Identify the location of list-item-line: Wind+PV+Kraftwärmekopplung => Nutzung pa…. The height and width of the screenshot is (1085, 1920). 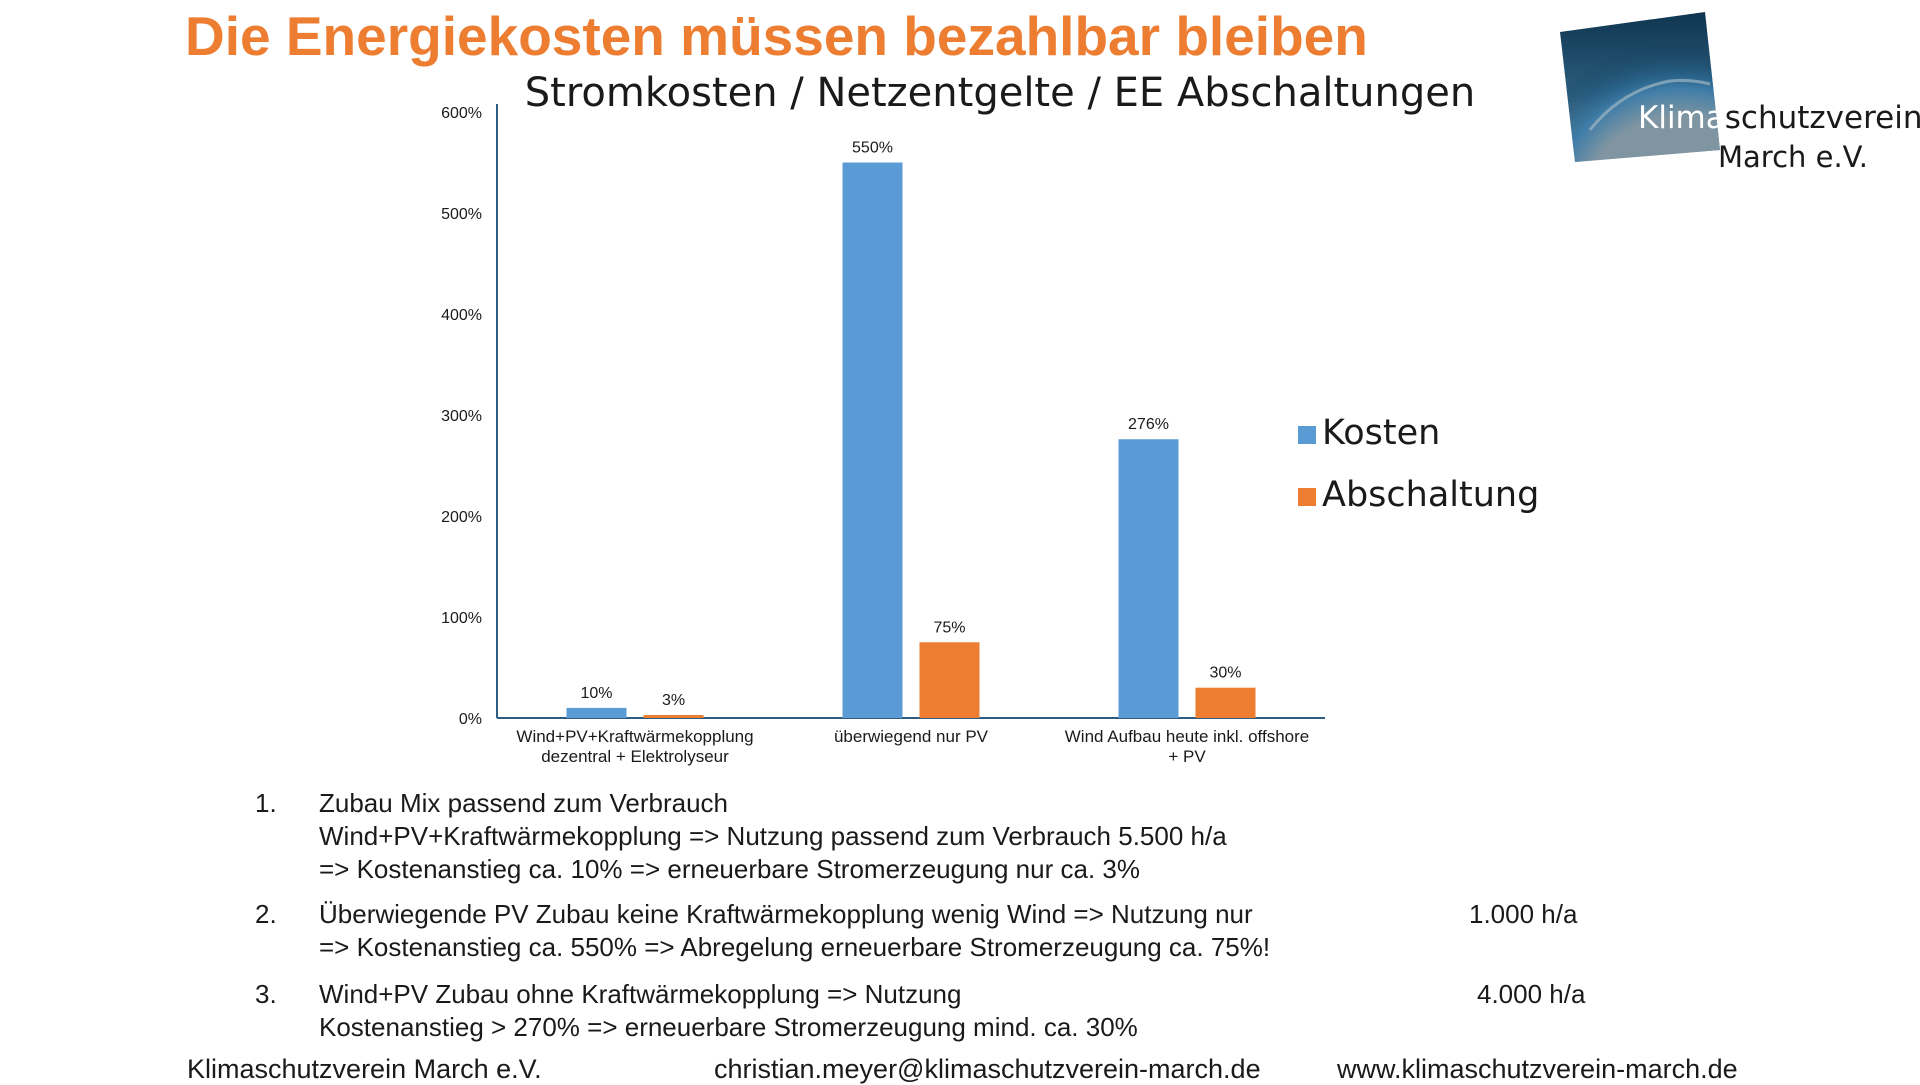
(773, 836).